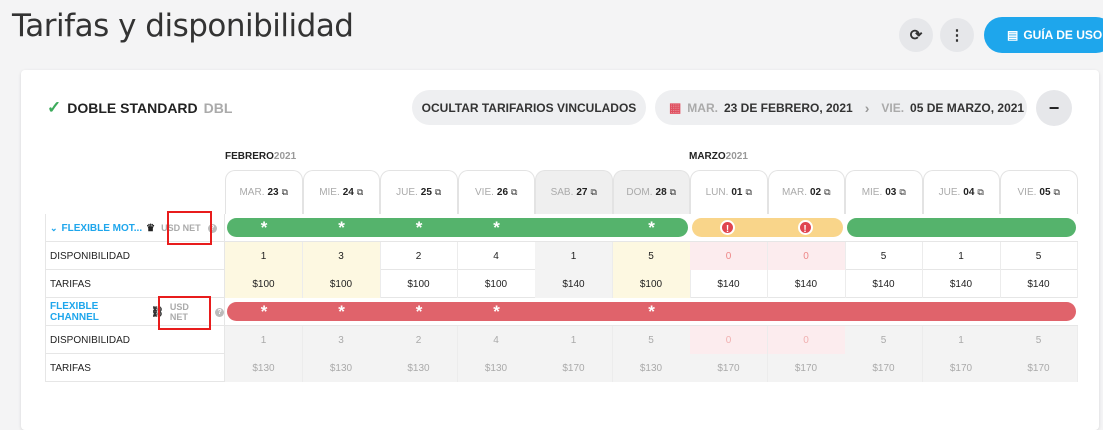 The height and width of the screenshot is (430, 1103). What do you see at coordinates (574, 192) in the screenshot?
I see `day-header: SAB. 27 ⧉` at bounding box center [574, 192].